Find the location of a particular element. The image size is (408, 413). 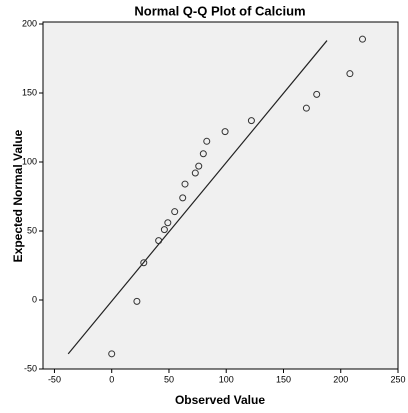

y-tick-label: 100 is located at coordinates (29, 161).